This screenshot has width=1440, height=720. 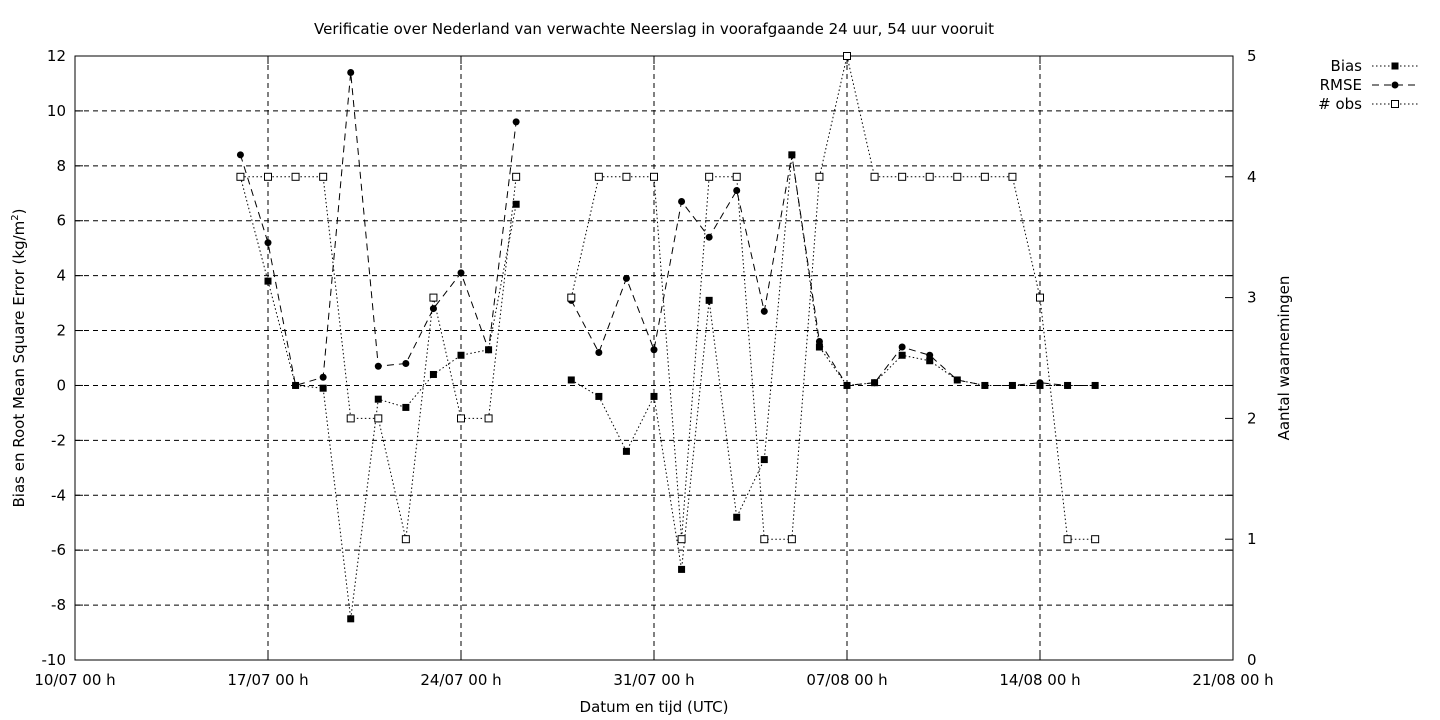 What do you see at coordinates (653, 680) in the screenshot?
I see `x-tick-label: 31/07 00 h` at bounding box center [653, 680].